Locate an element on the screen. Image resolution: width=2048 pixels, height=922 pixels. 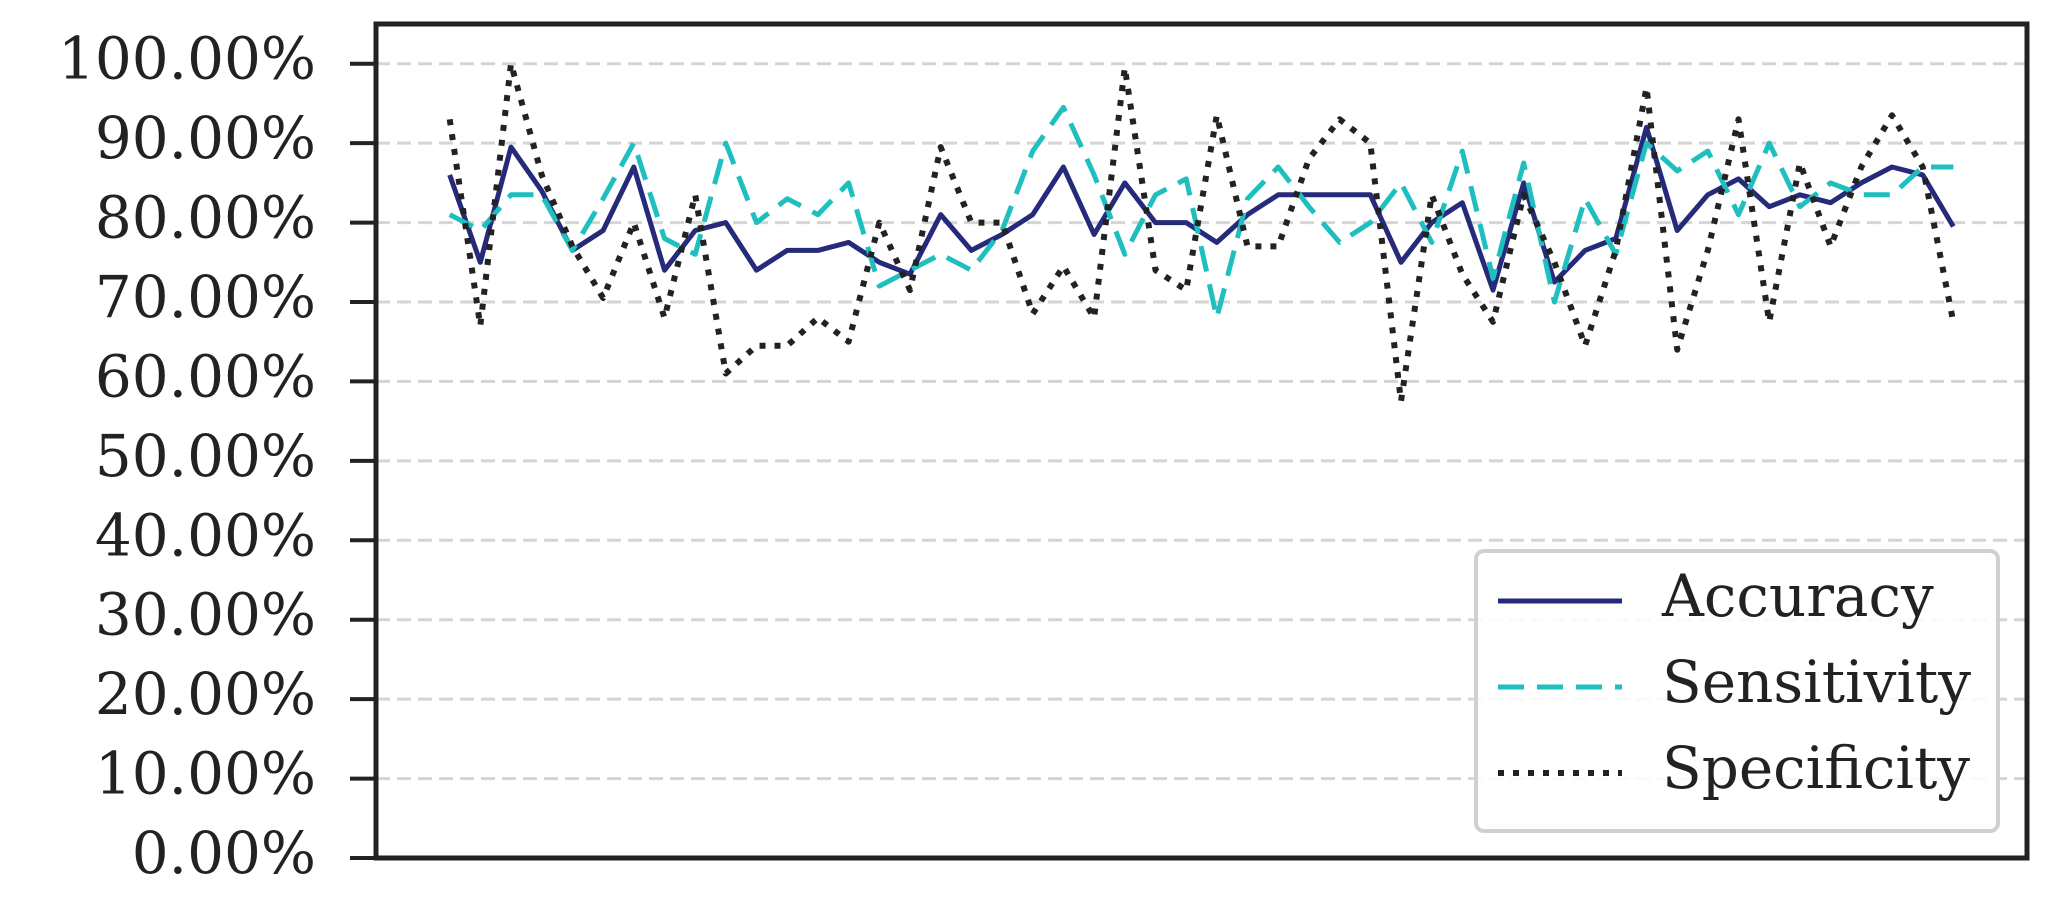
y-tick-label: 20.00% is located at coordinates (205, 694).